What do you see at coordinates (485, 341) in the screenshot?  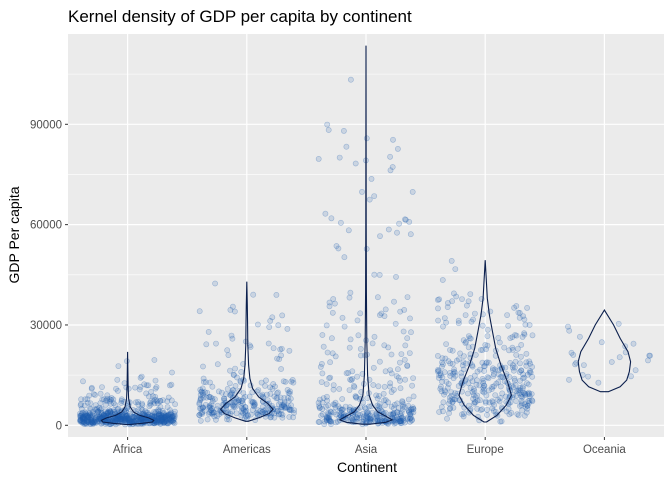 I see `violin-europe` at bounding box center [485, 341].